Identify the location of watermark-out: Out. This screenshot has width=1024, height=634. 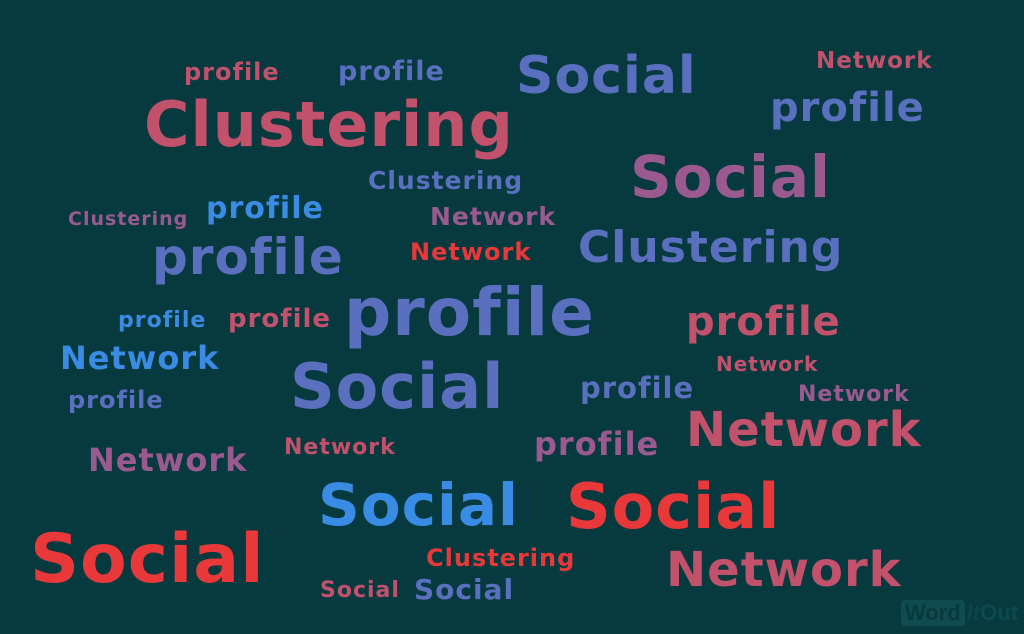
(999, 612).